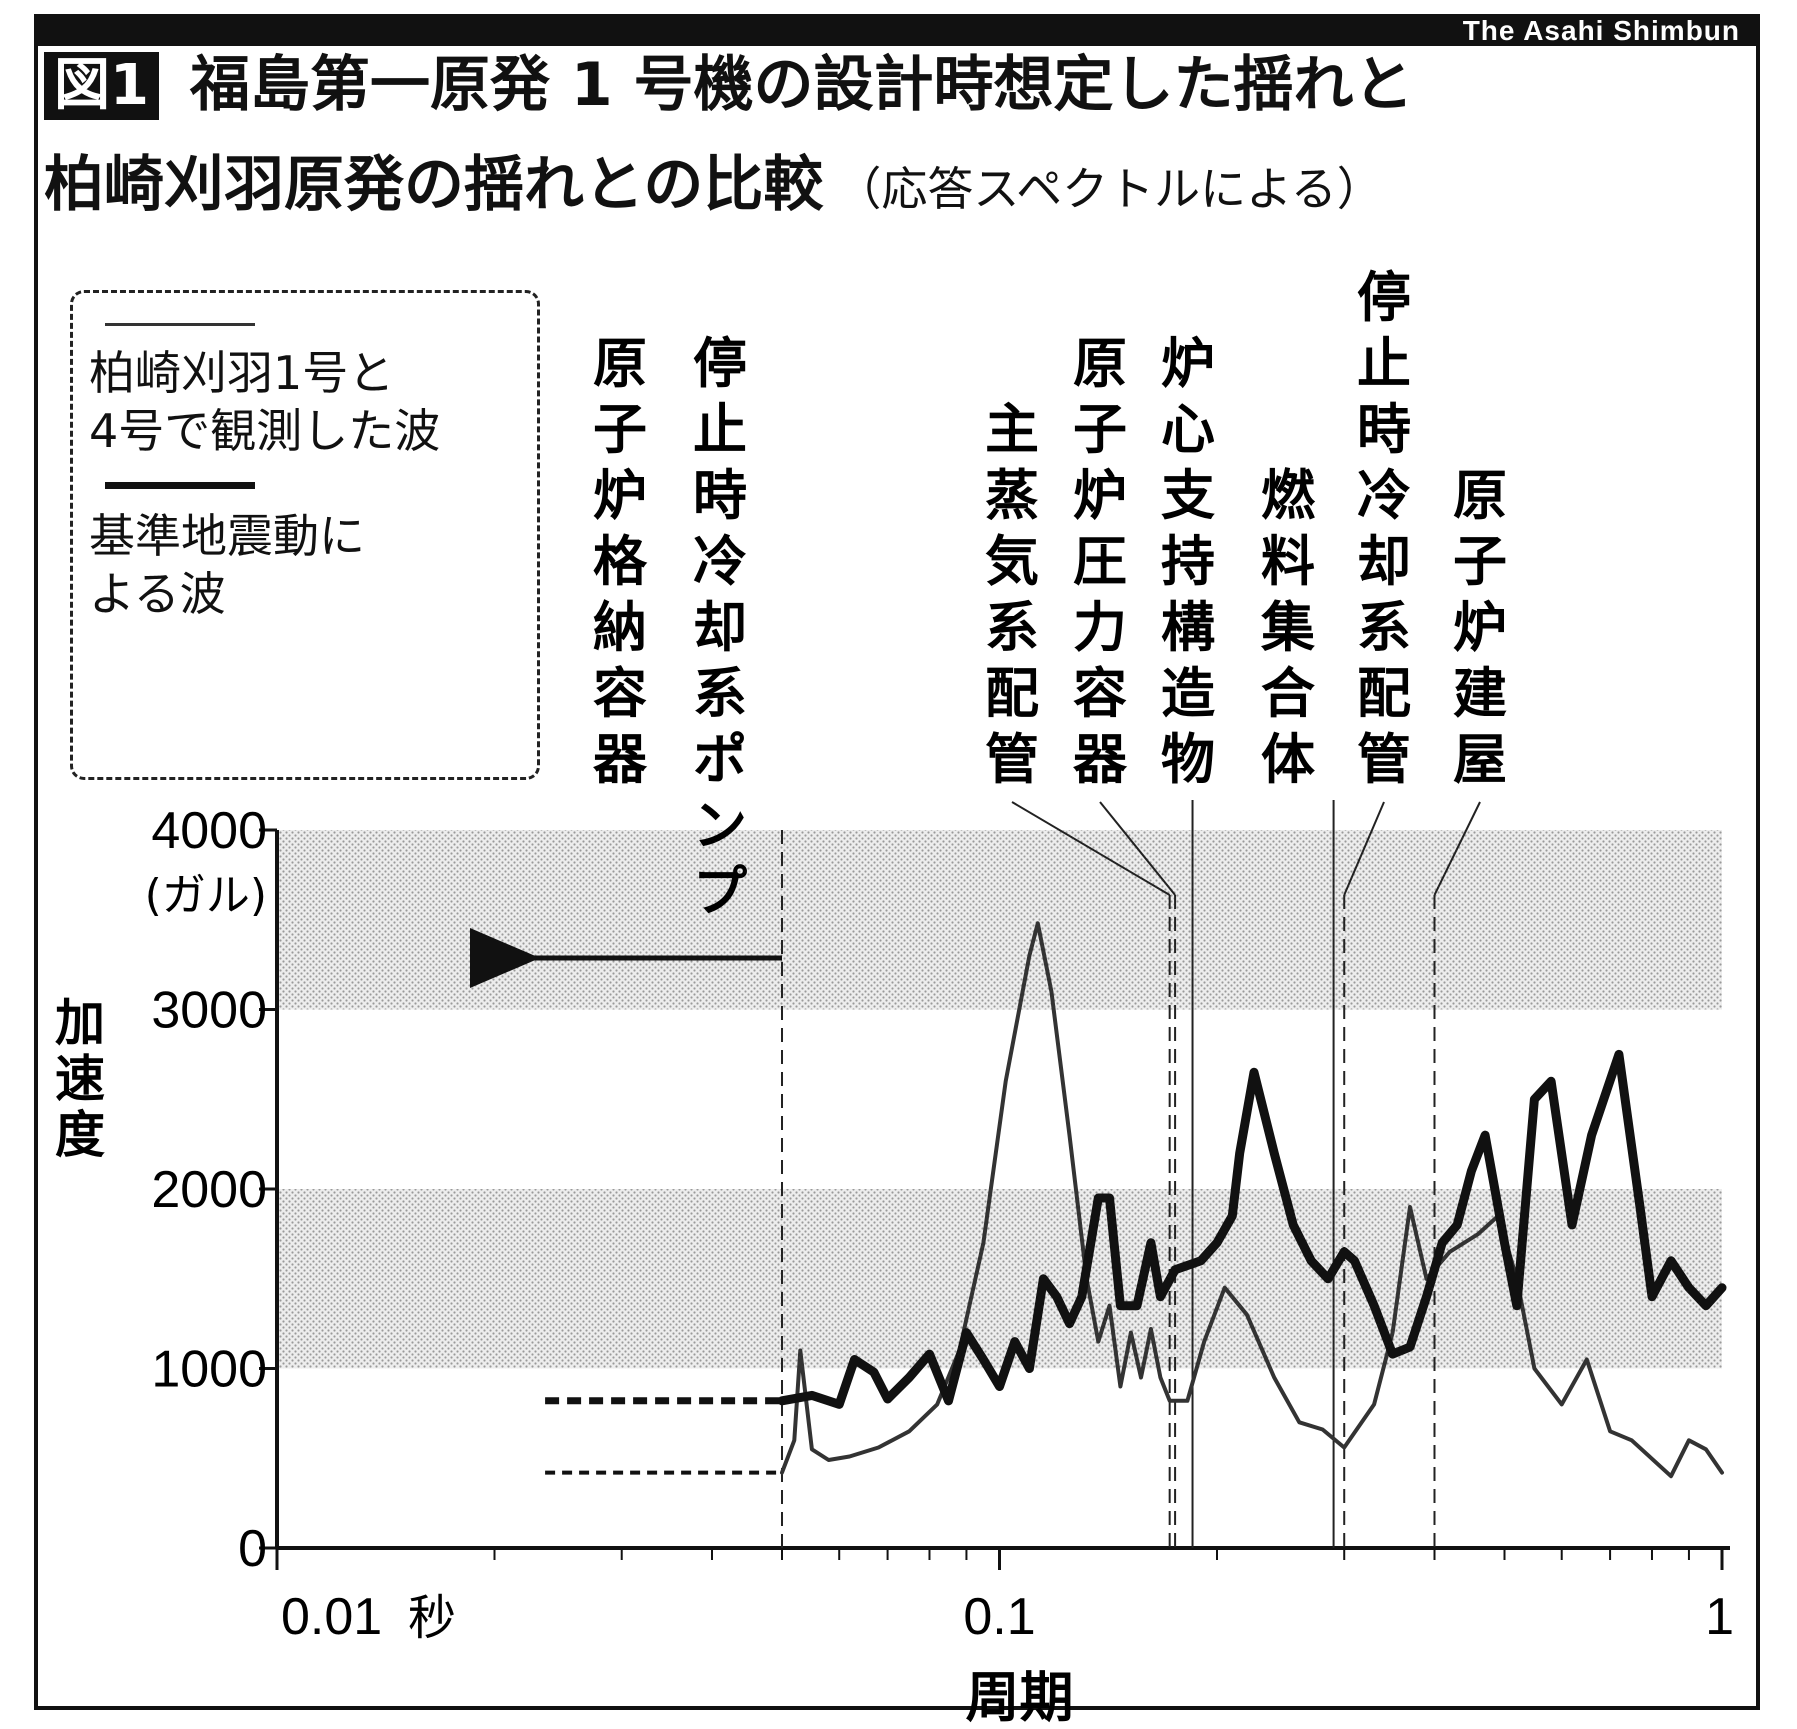 Image resolution: width=1797 pixels, height=1729 pixels. What do you see at coordinates (434, 185) in the screenshot?
I see `chart-title-line-2-text: 柏崎刈羽原発の揺れとの比較` at bounding box center [434, 185].